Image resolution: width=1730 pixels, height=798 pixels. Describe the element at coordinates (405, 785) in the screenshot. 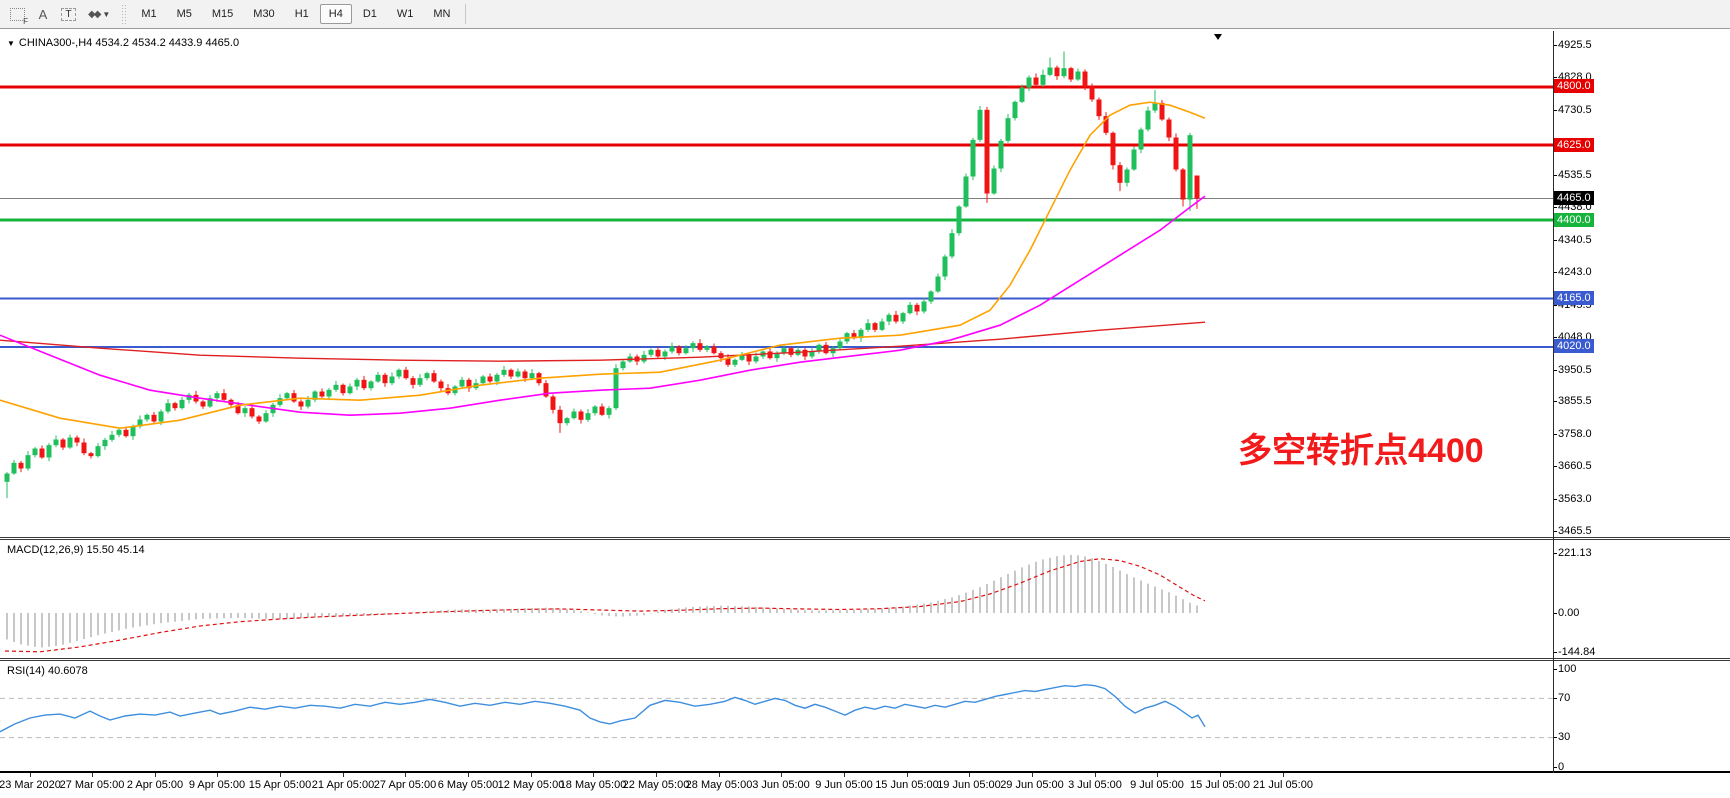

I see `date-label: 27 Apr 05:00` at that location.